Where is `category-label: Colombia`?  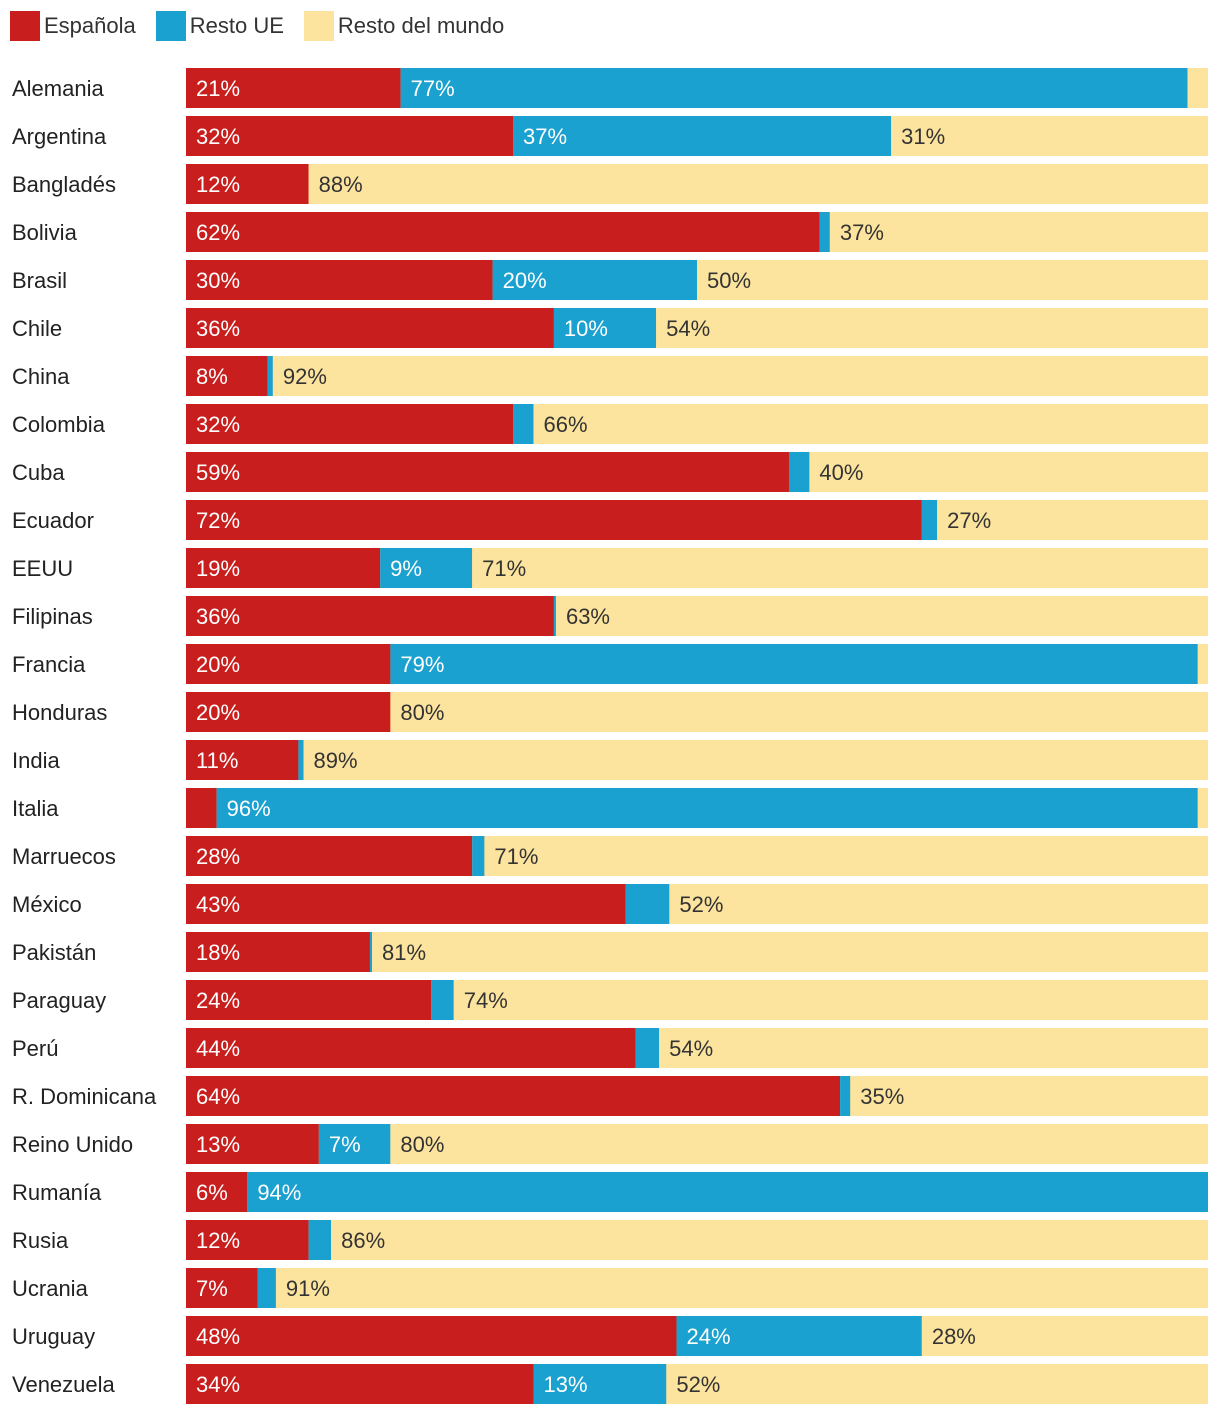
category-label: Colombia is located at coordinates (59, 424).